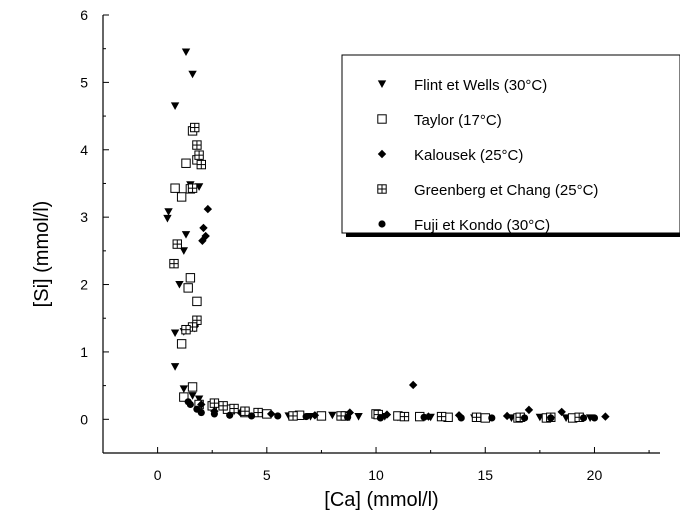 Image resolution: width=680 pixels, height=526 pixels. What do you see at coordinates (485, 475) in the screenshot?
I see `x-tick-label: 15` at bounding box center [485, 475].